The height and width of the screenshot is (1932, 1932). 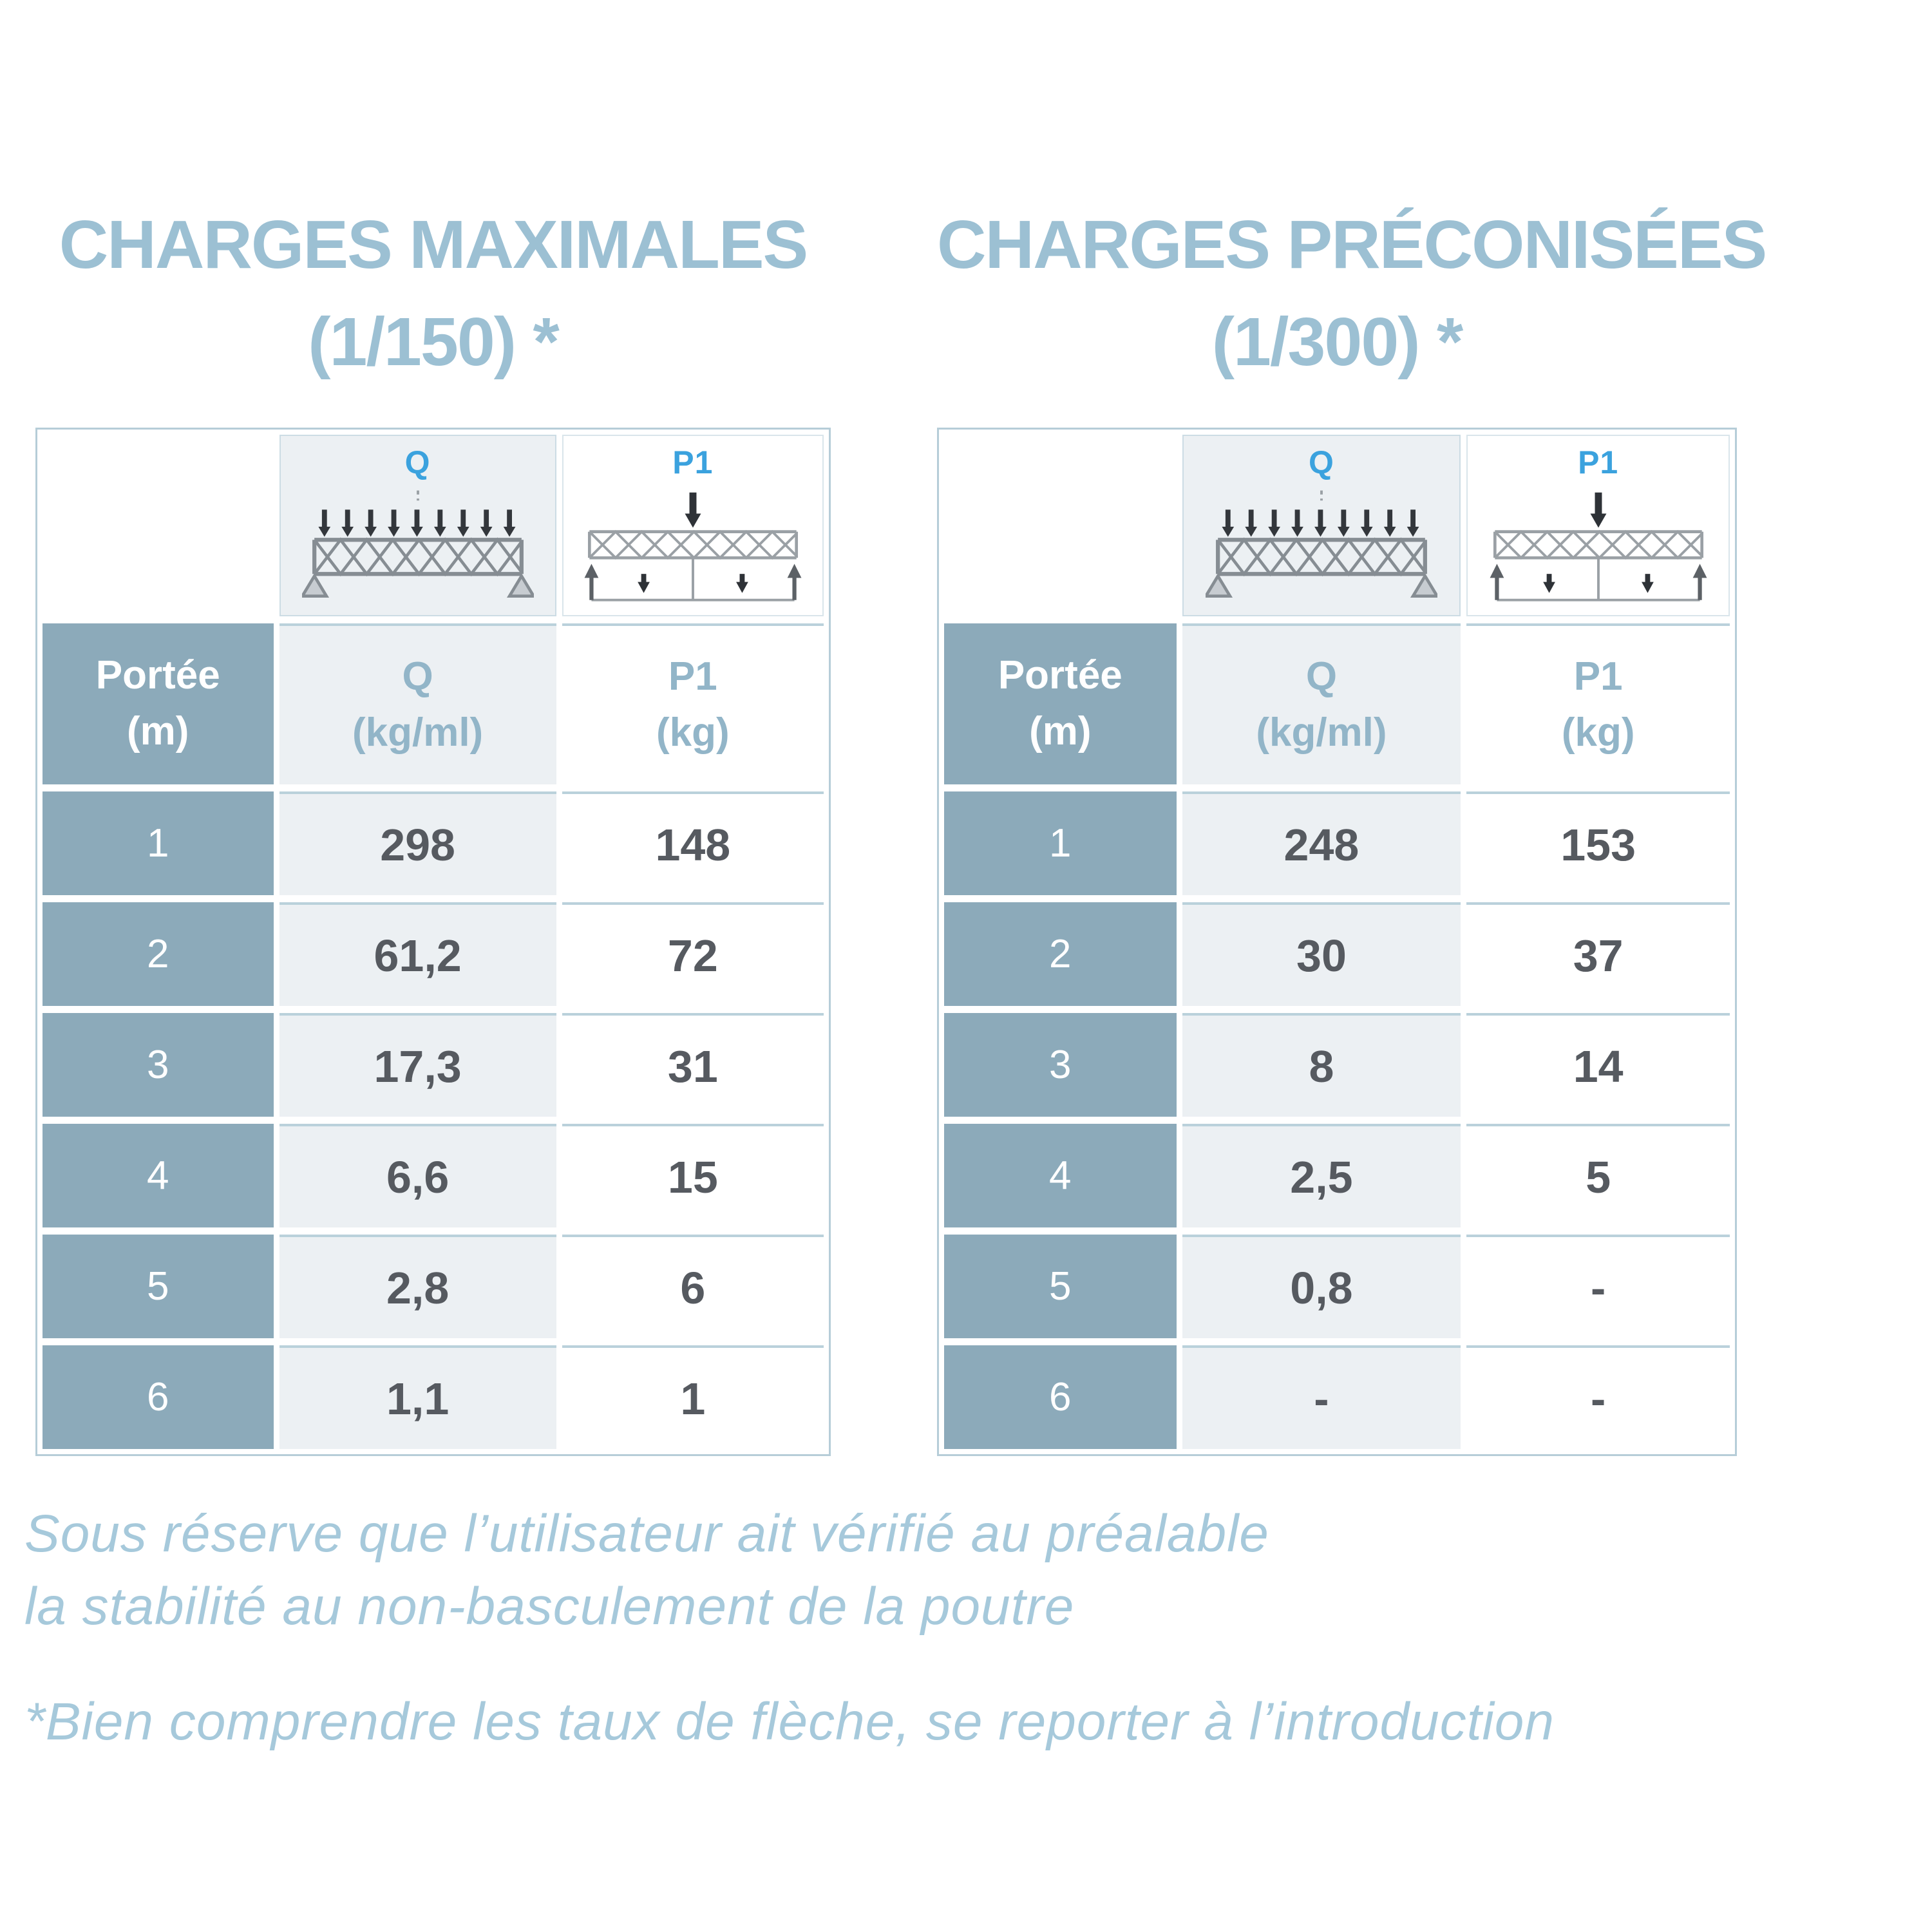 I want to click on q-value-cell: 2,8, so click(x=417, y=1287).